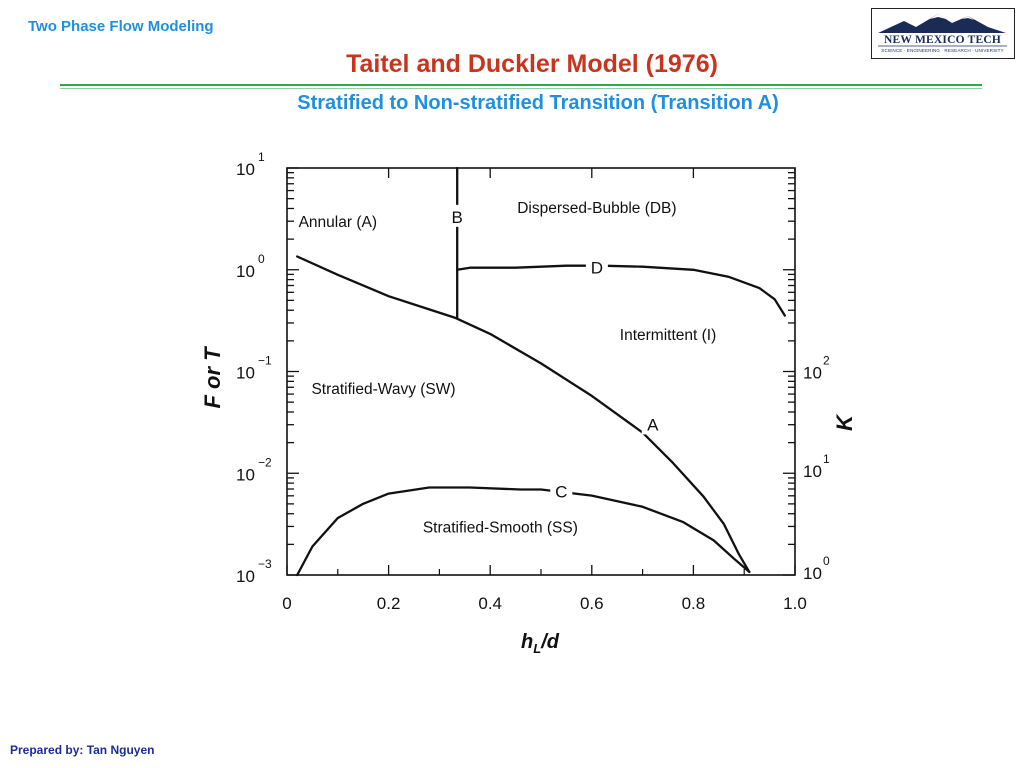 Image resolution: width=1024 pixels, height=768 pixels. I want to click on region-label: Annular (A), so click(338, 222).